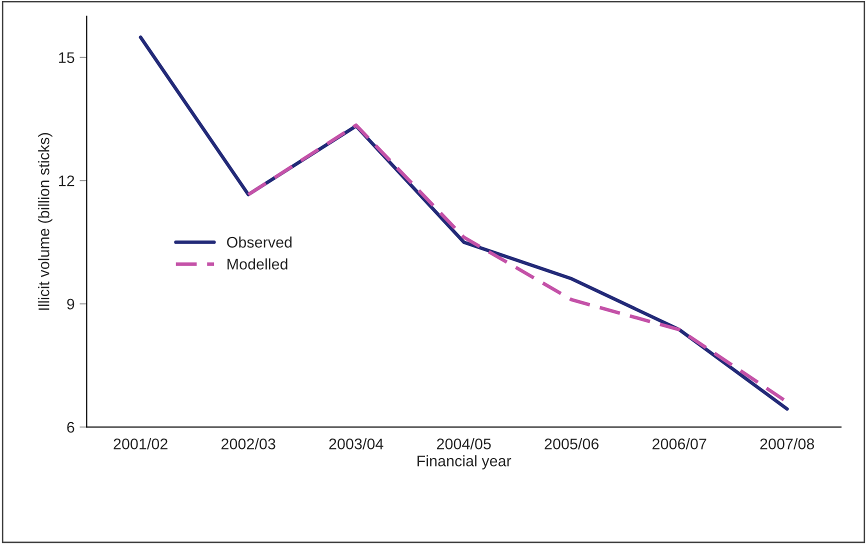  I want to click on y-tick-label: 12, so click(66, 180).